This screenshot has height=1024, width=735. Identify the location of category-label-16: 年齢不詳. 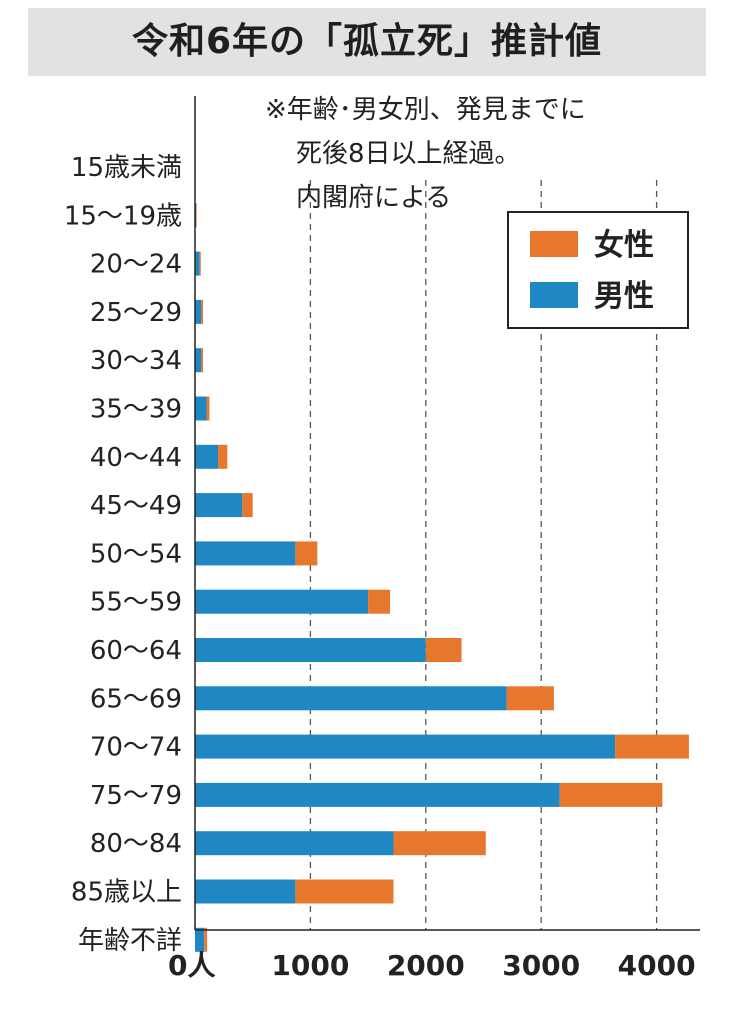
(130, 941).